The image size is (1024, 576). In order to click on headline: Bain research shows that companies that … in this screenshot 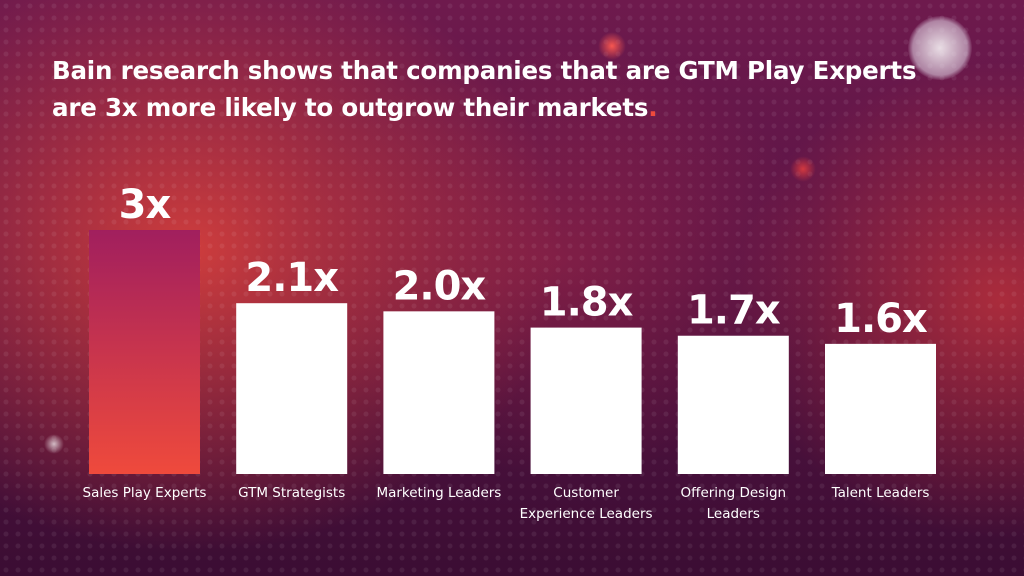, I will do `click(492, 89)`.